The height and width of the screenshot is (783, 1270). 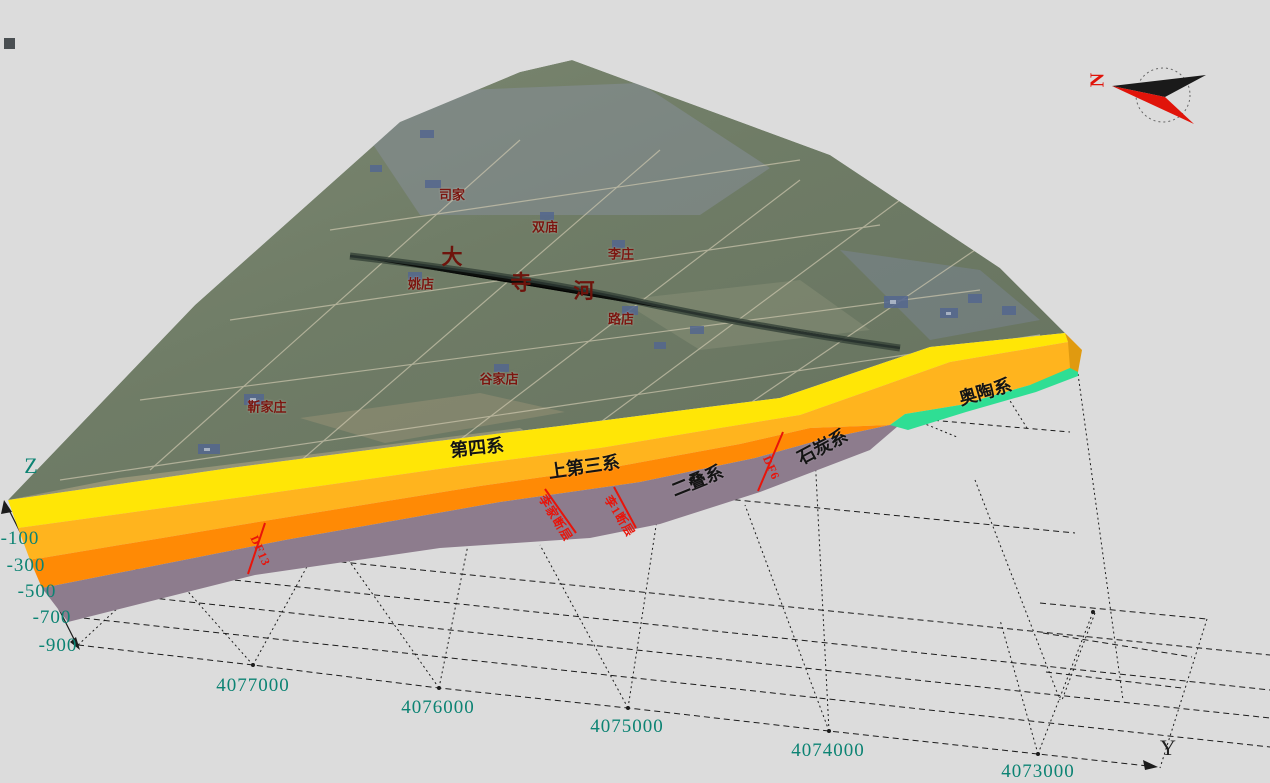 I want to click on river-char-si: 寺, so click(x=521, y=283).